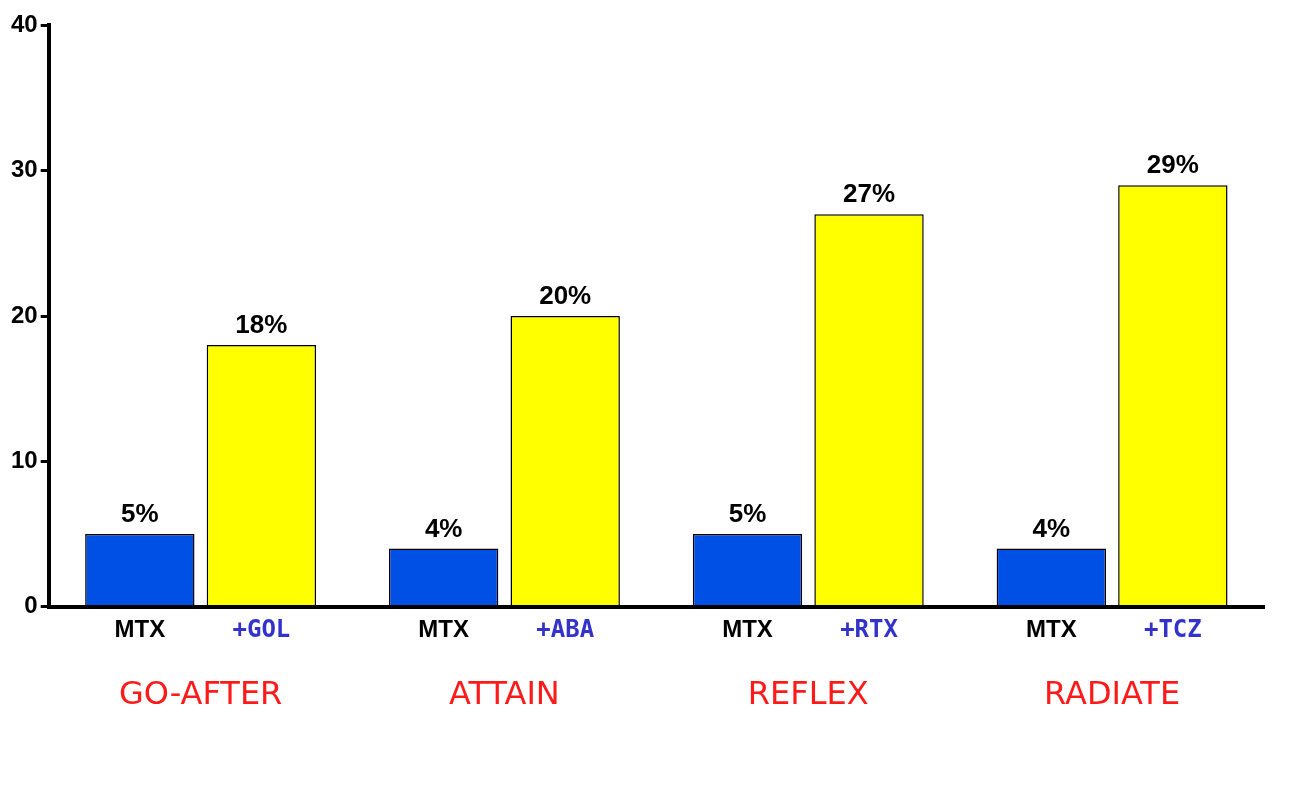 The height and width of the screenshot is (785, 1292). Describe the element at coordinates (31, 605) in the screenshot. I see `y-tick-label: 0` at that location.